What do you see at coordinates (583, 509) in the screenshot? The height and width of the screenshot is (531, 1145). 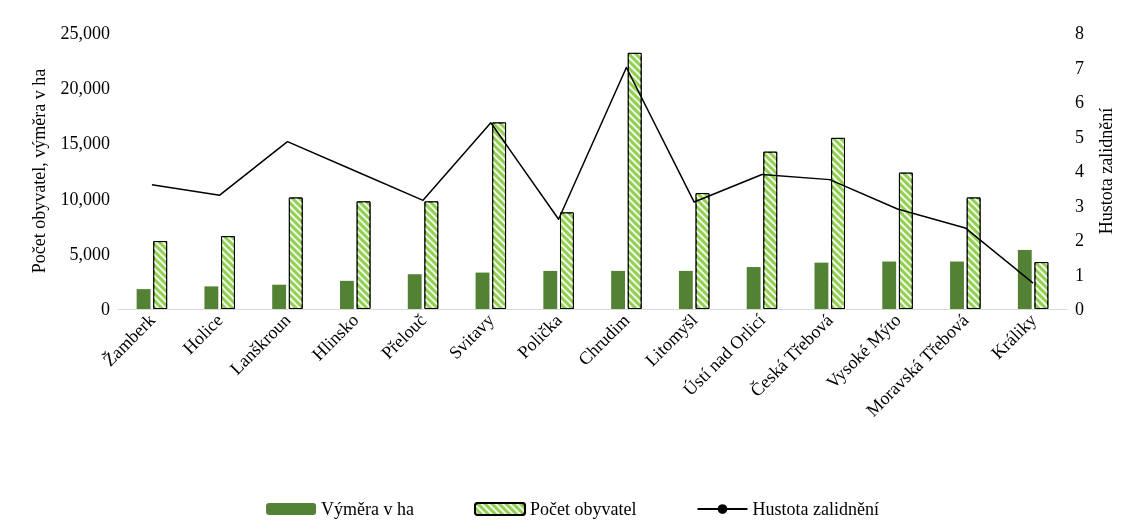 I see `legend-label: Počet obyvatel` at bounding box center [583, 509].